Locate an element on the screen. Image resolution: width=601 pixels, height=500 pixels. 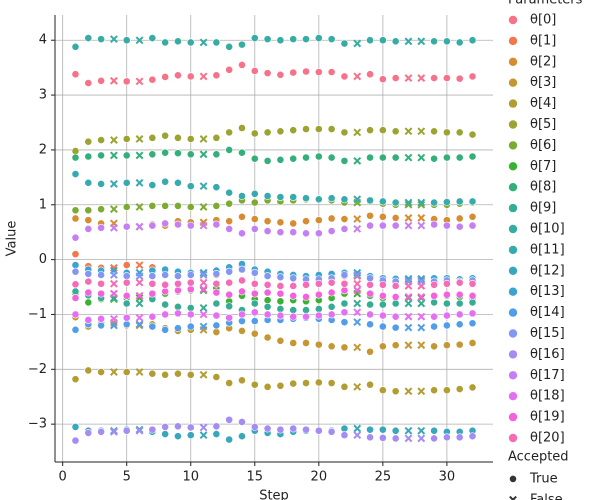
legend-label: θ[16] is located at coordinates (547, 354).